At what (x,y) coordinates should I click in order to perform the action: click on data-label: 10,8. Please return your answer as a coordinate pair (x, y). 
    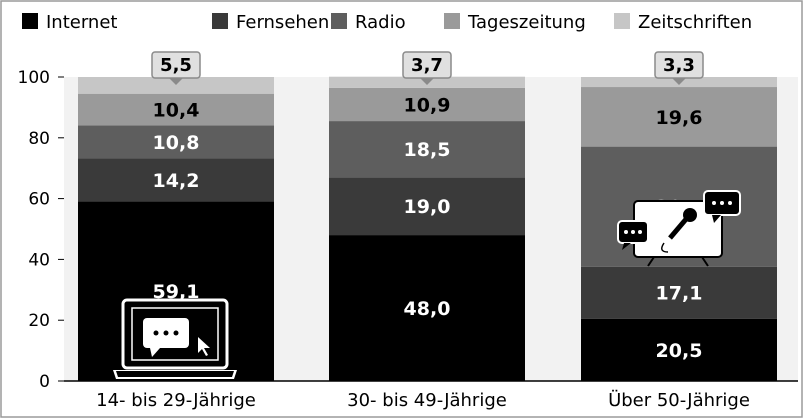
    Looking at the image, I should click on (176, 143).